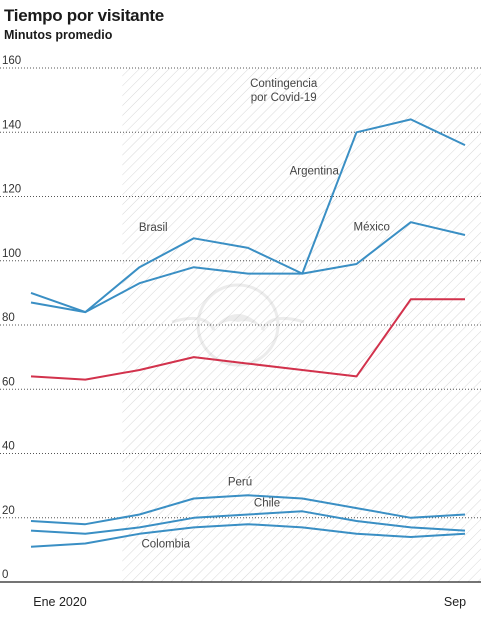  What do you see at coordinates (315, 172) in the screenshot?
I see `series-label-argentina: Argentina` at bounding box center [315, 172].